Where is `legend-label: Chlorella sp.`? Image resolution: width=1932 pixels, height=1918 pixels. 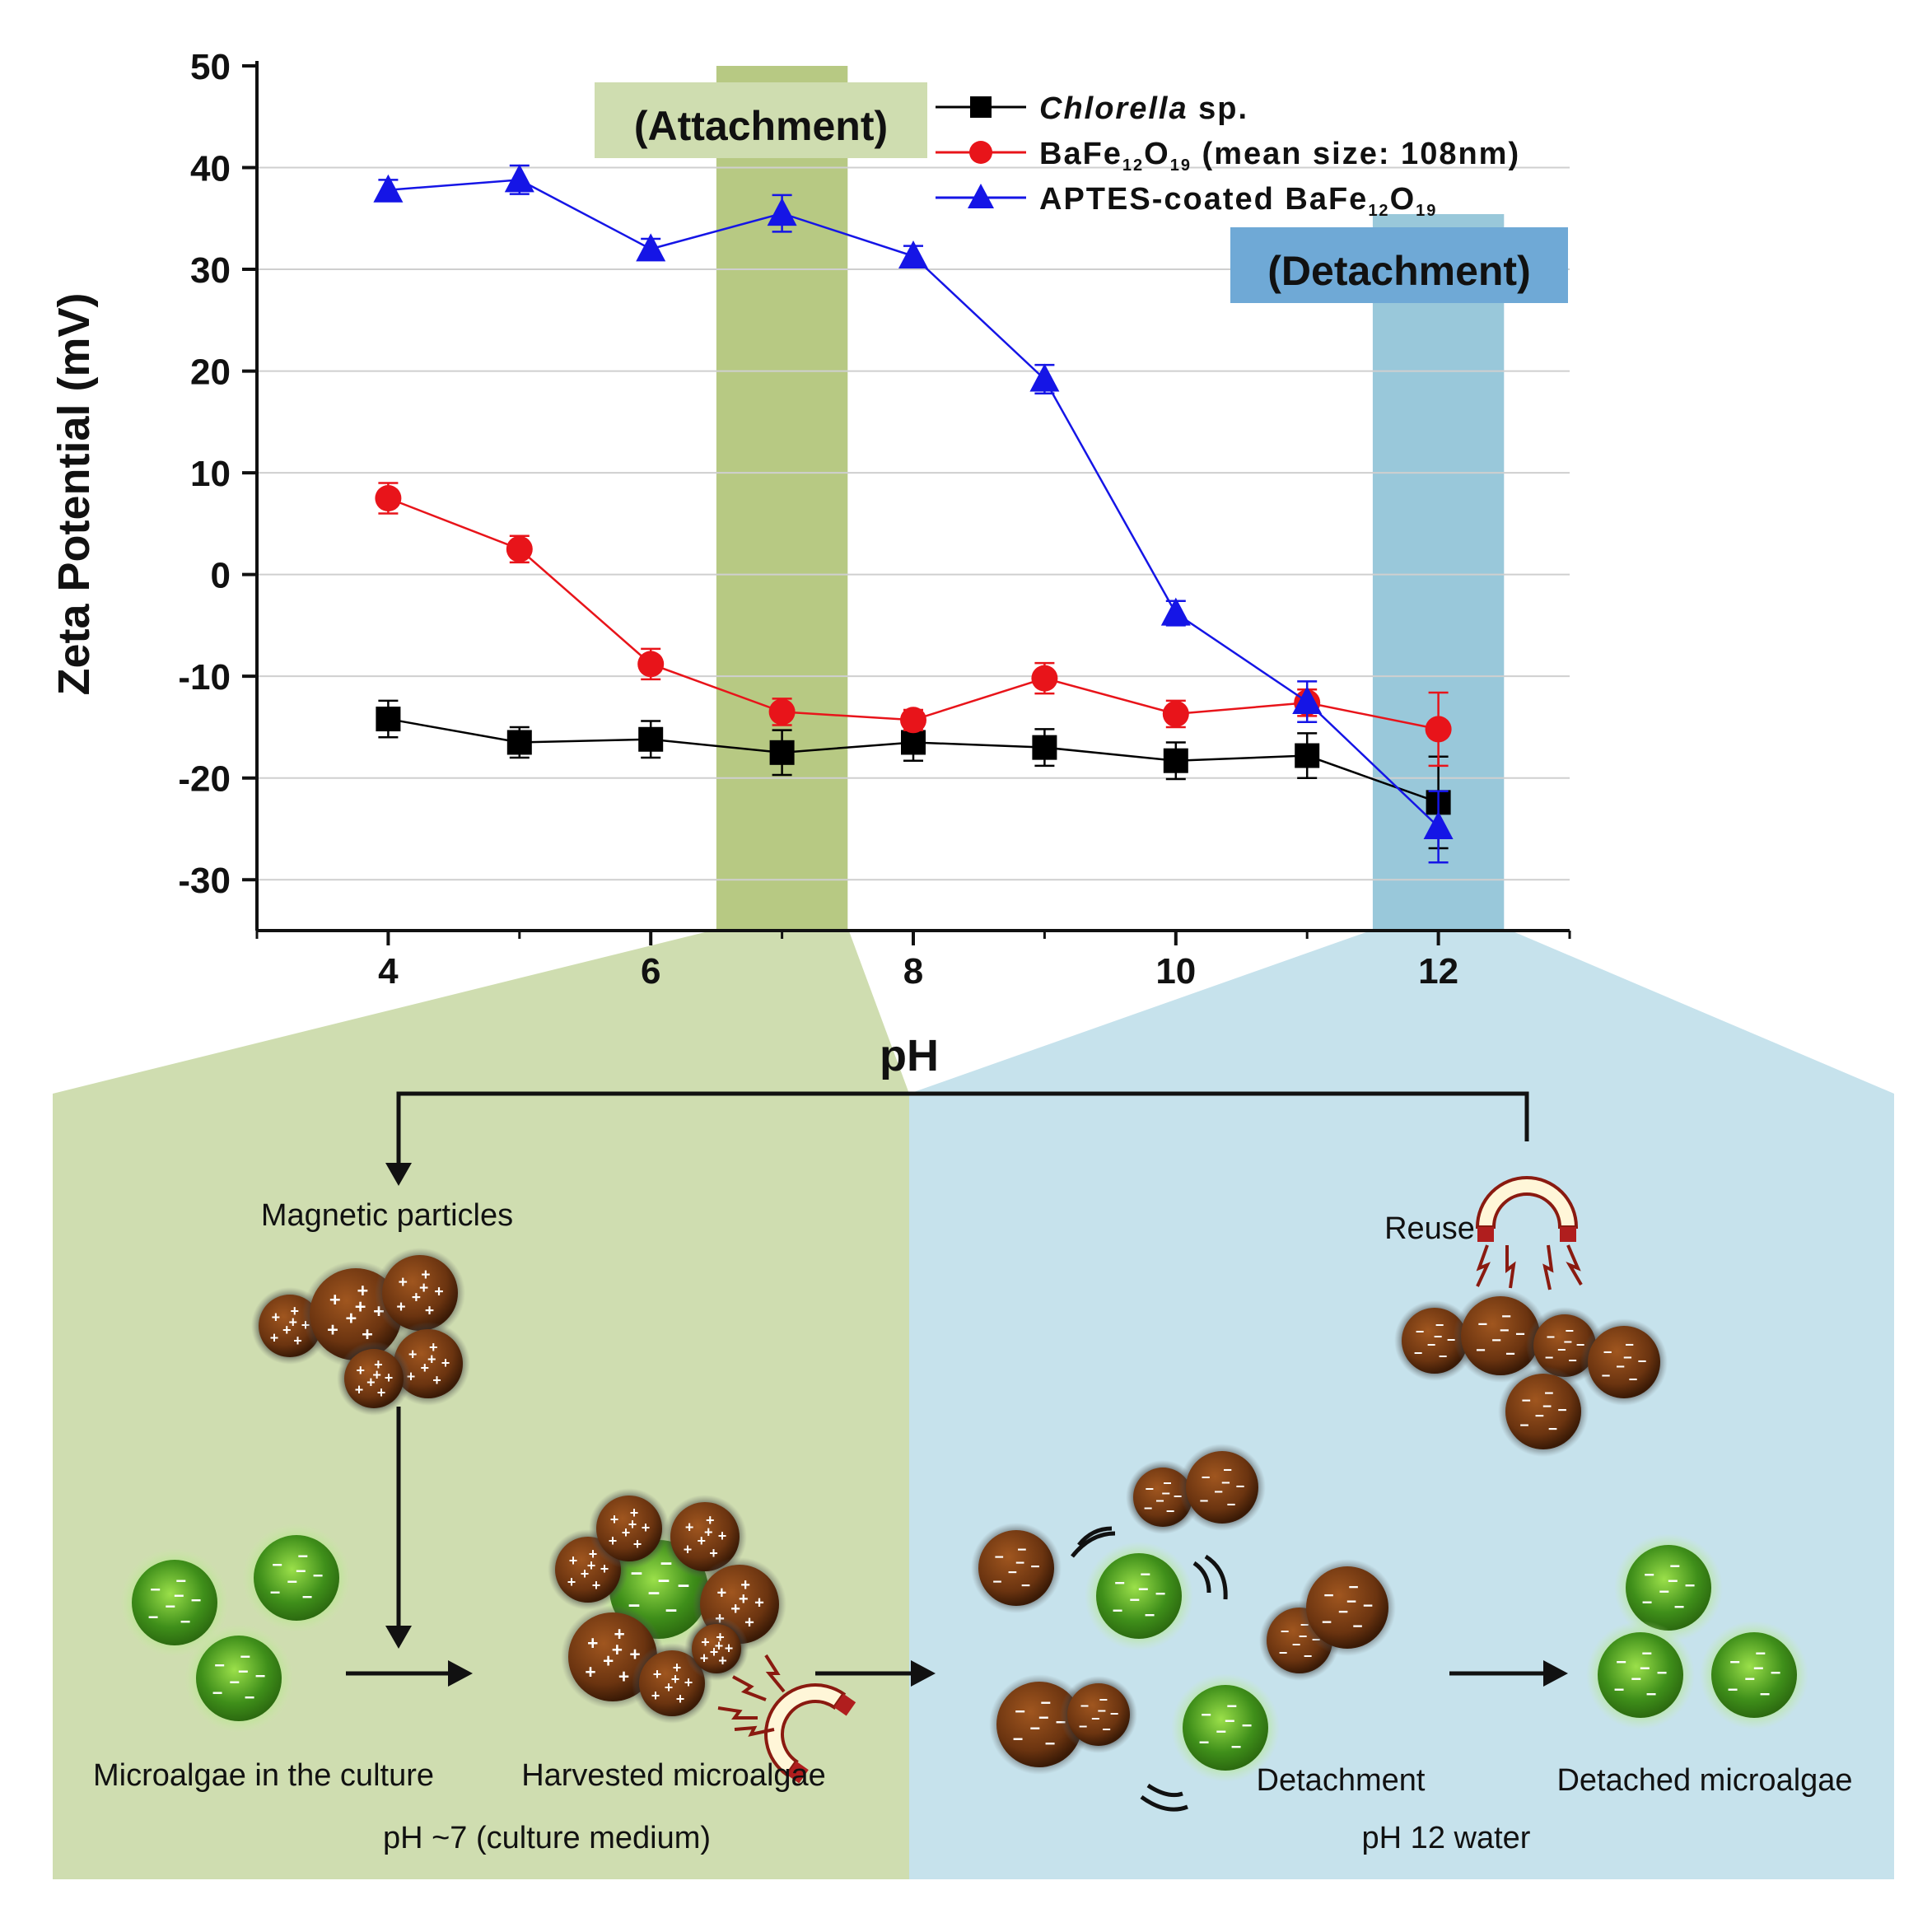
legend-label: Chlorella sp. is located at coordinates (1143, 108).